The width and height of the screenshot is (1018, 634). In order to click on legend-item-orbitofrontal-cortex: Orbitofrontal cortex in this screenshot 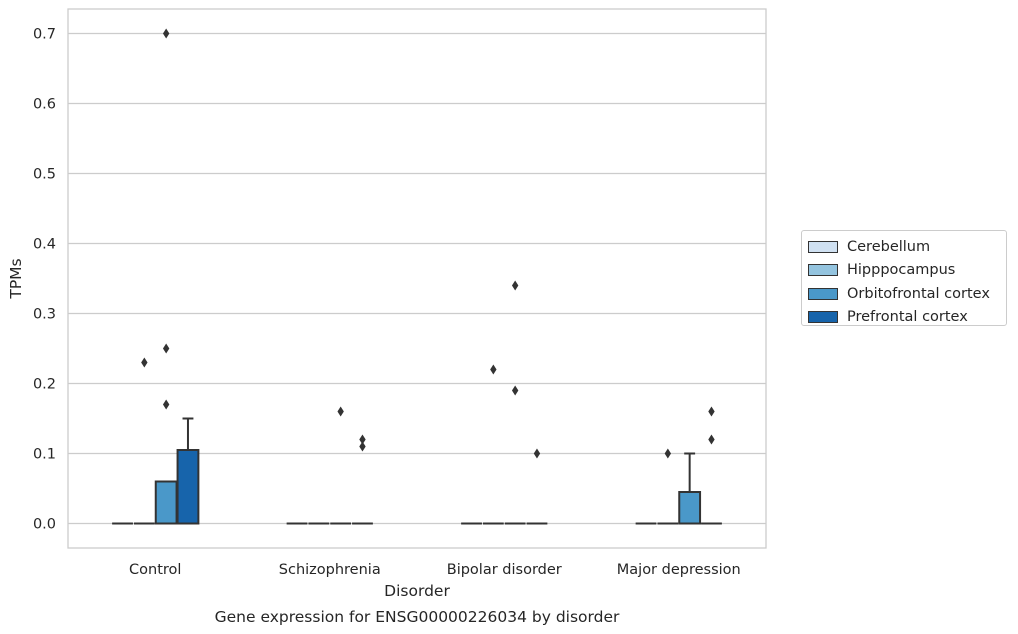, I will do `click(907, 294)`.